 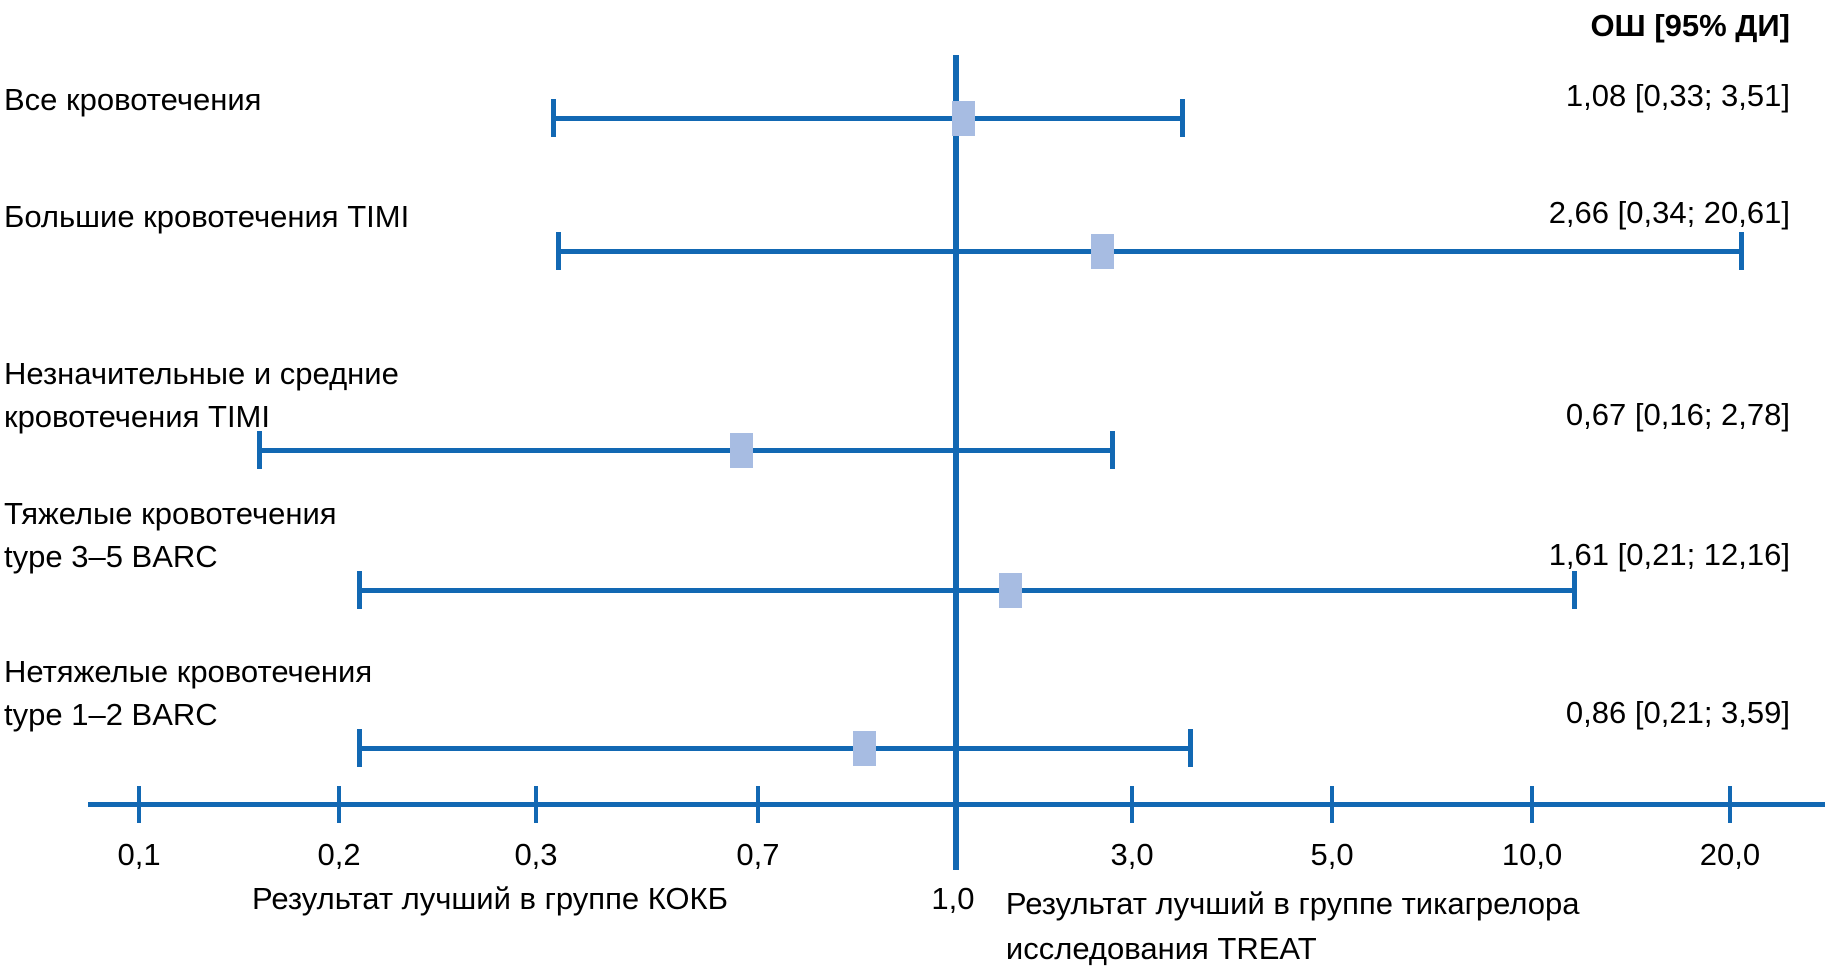 What do you see at coordinates (955, 462) in the screenshot?
I see `reference-line` at bounding box center [955, 462].